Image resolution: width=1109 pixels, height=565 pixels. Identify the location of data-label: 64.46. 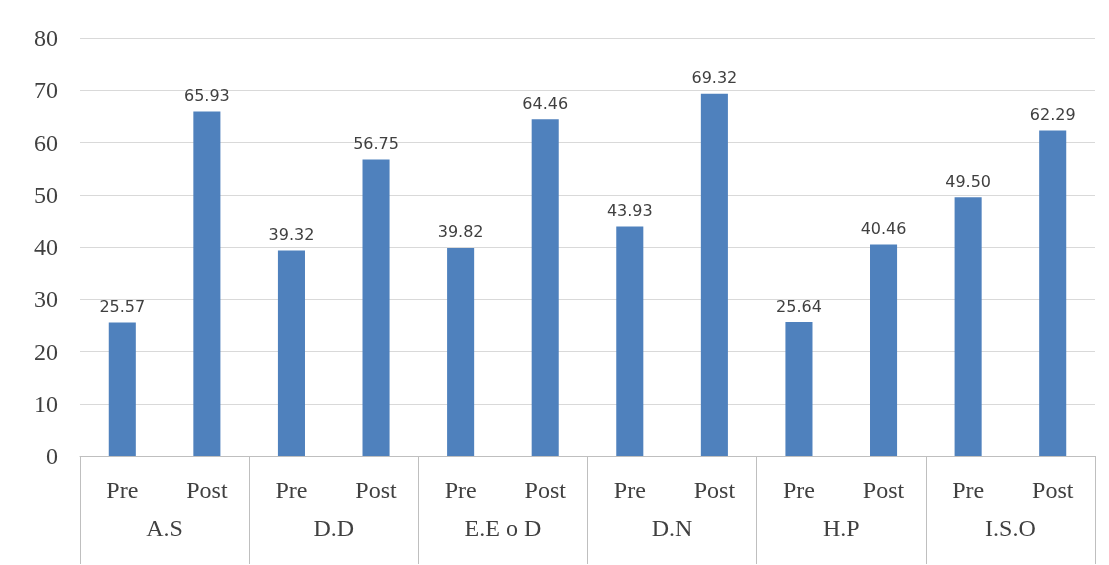
(545, 103).